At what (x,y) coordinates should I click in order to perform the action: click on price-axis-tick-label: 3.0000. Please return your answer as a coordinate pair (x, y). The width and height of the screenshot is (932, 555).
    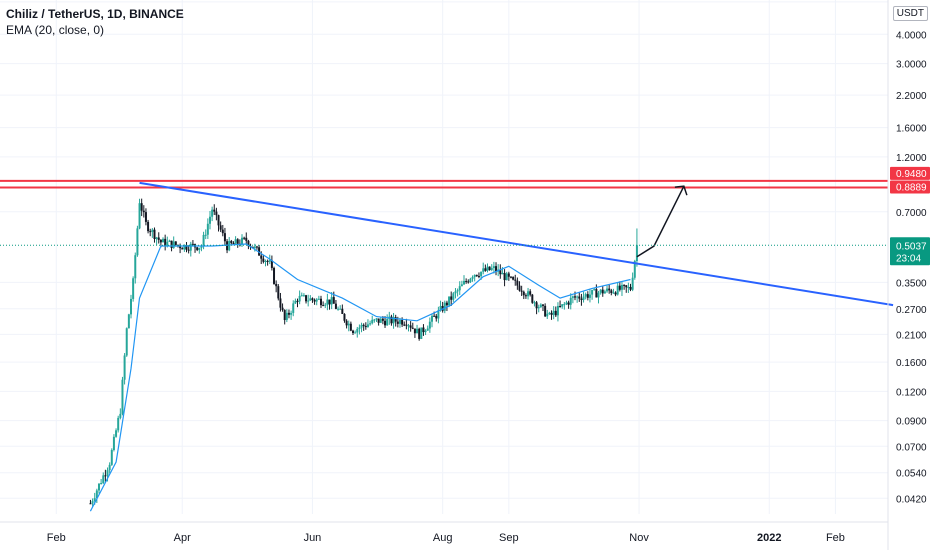
    Looking at the image, I should click on (911, 65).